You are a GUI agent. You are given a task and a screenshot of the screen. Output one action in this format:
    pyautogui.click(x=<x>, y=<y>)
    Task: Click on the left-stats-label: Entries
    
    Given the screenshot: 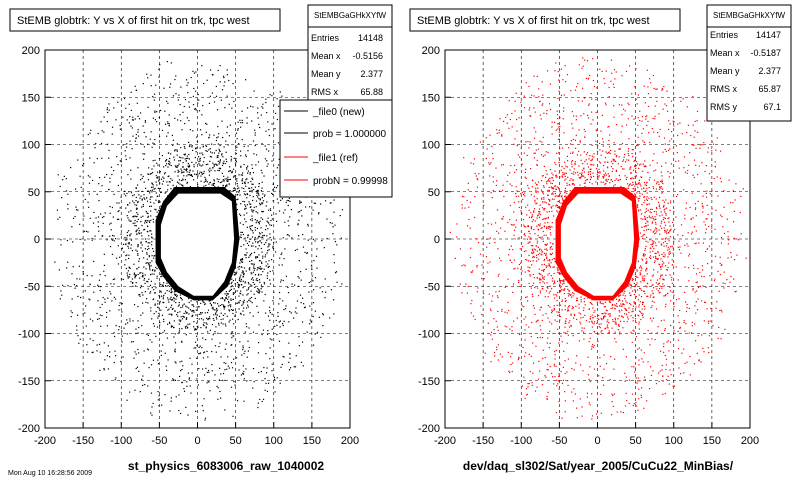 What is the action you would take?
    pyautogui.click(x=325, y=38)
    